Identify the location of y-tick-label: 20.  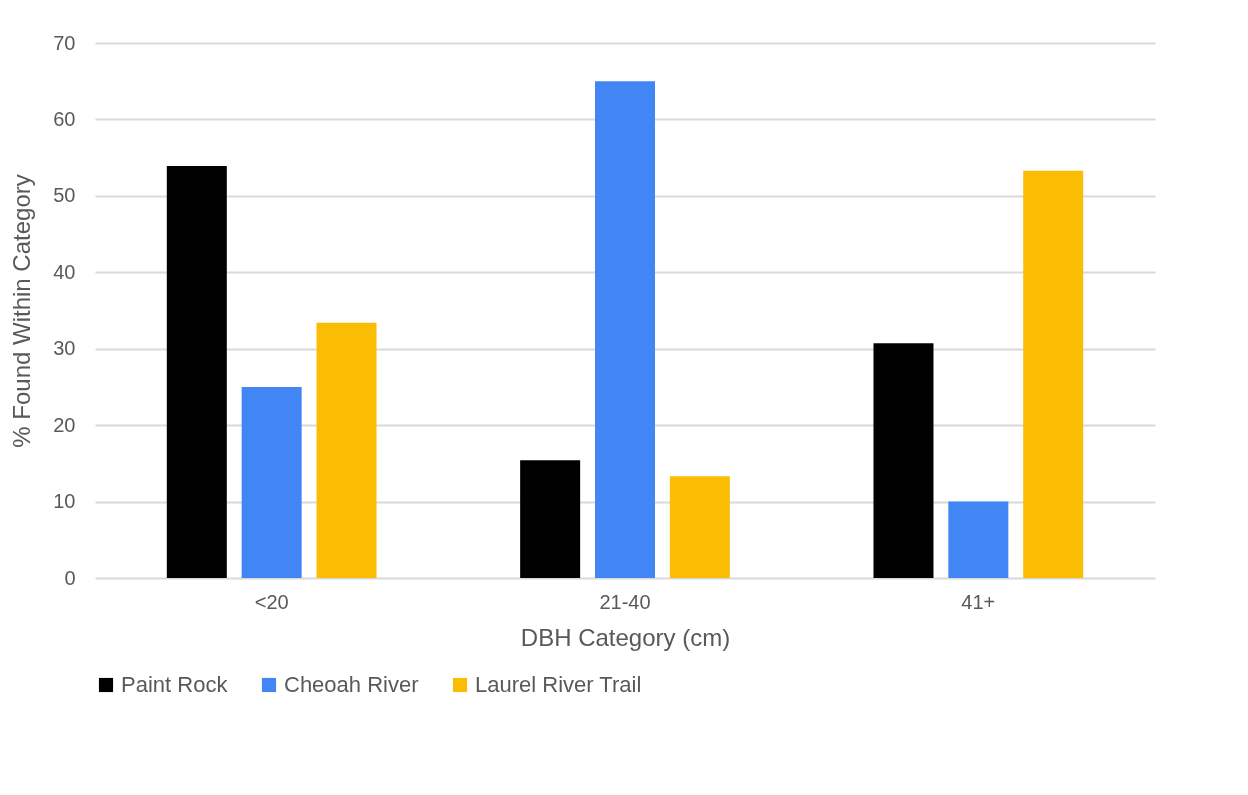
(64, 424).